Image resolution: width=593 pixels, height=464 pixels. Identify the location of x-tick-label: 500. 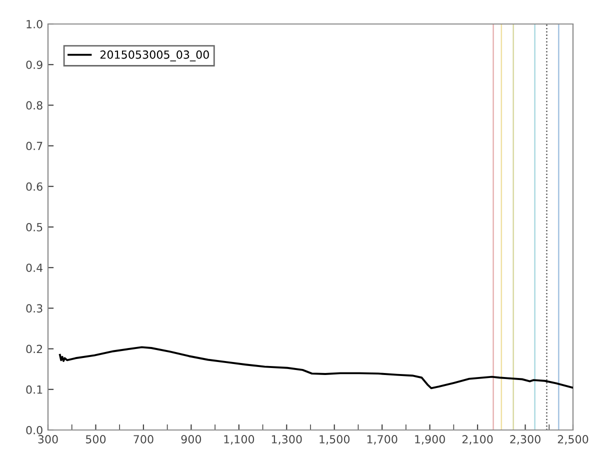
(96, 439).